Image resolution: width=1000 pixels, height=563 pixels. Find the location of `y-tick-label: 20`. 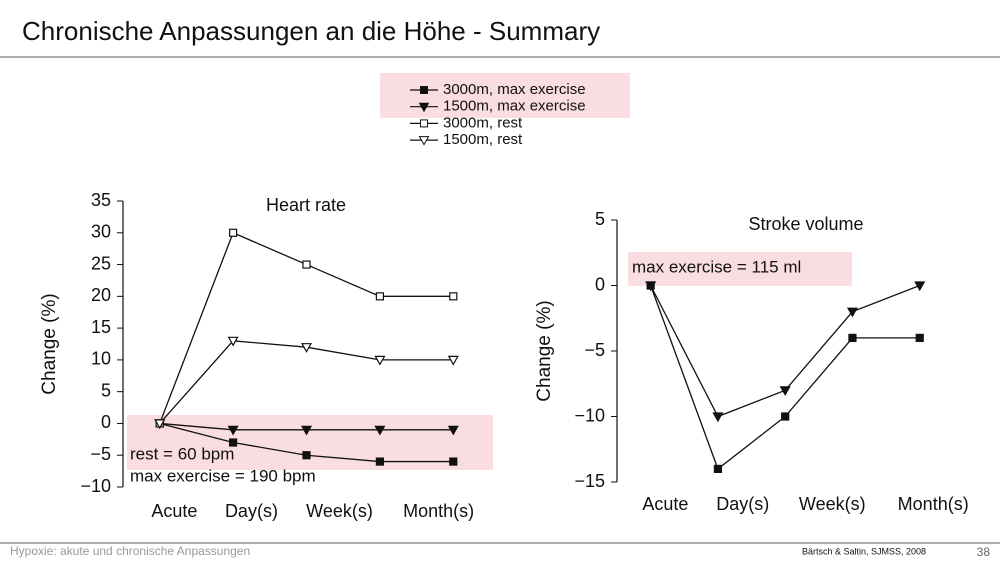

y-tick-label: 20 is located at coordinates (101, 295).